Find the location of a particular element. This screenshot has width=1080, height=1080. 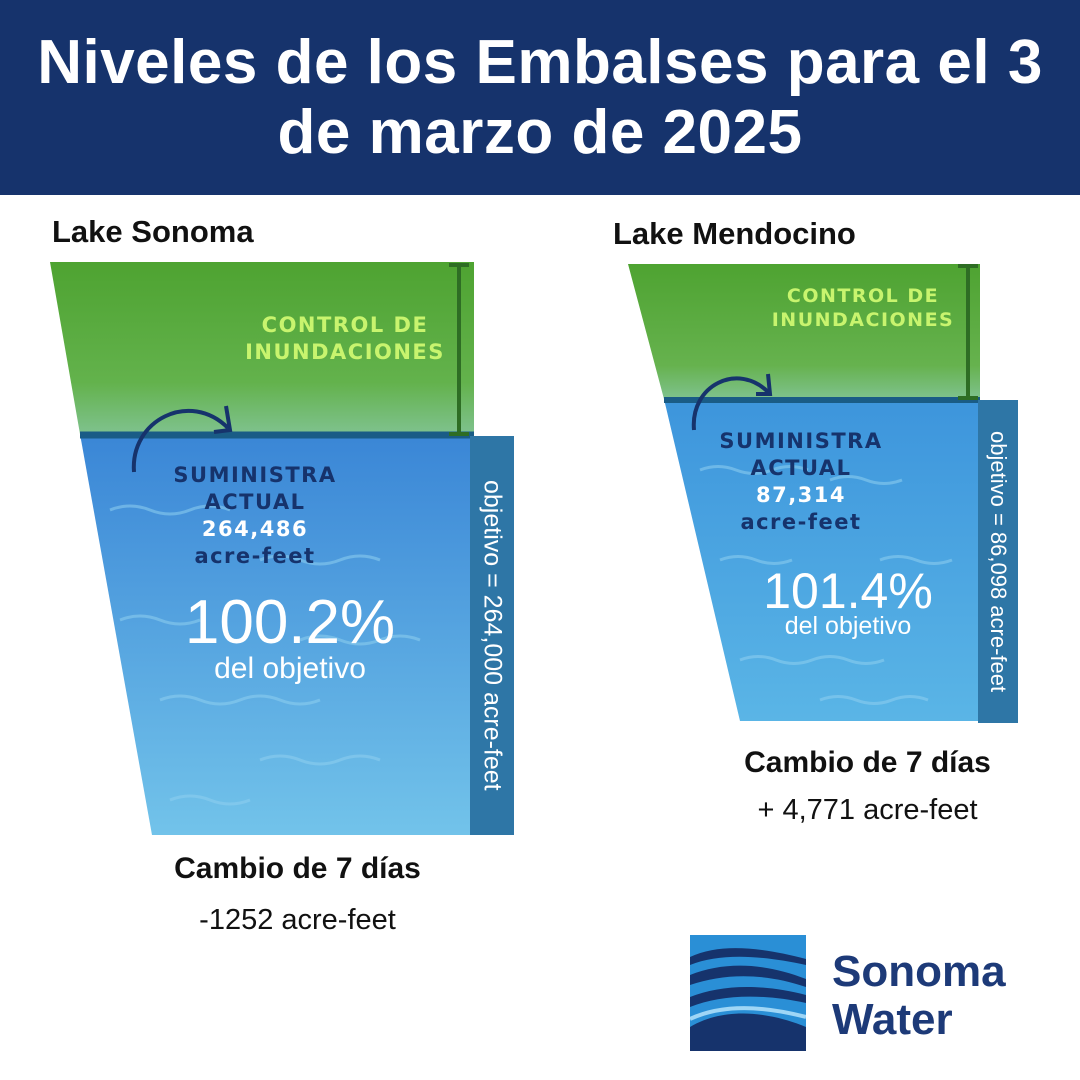

lake-mendocino-supply-label: SUMINISTRA ACTUAL is located at coordinates (801, 454).